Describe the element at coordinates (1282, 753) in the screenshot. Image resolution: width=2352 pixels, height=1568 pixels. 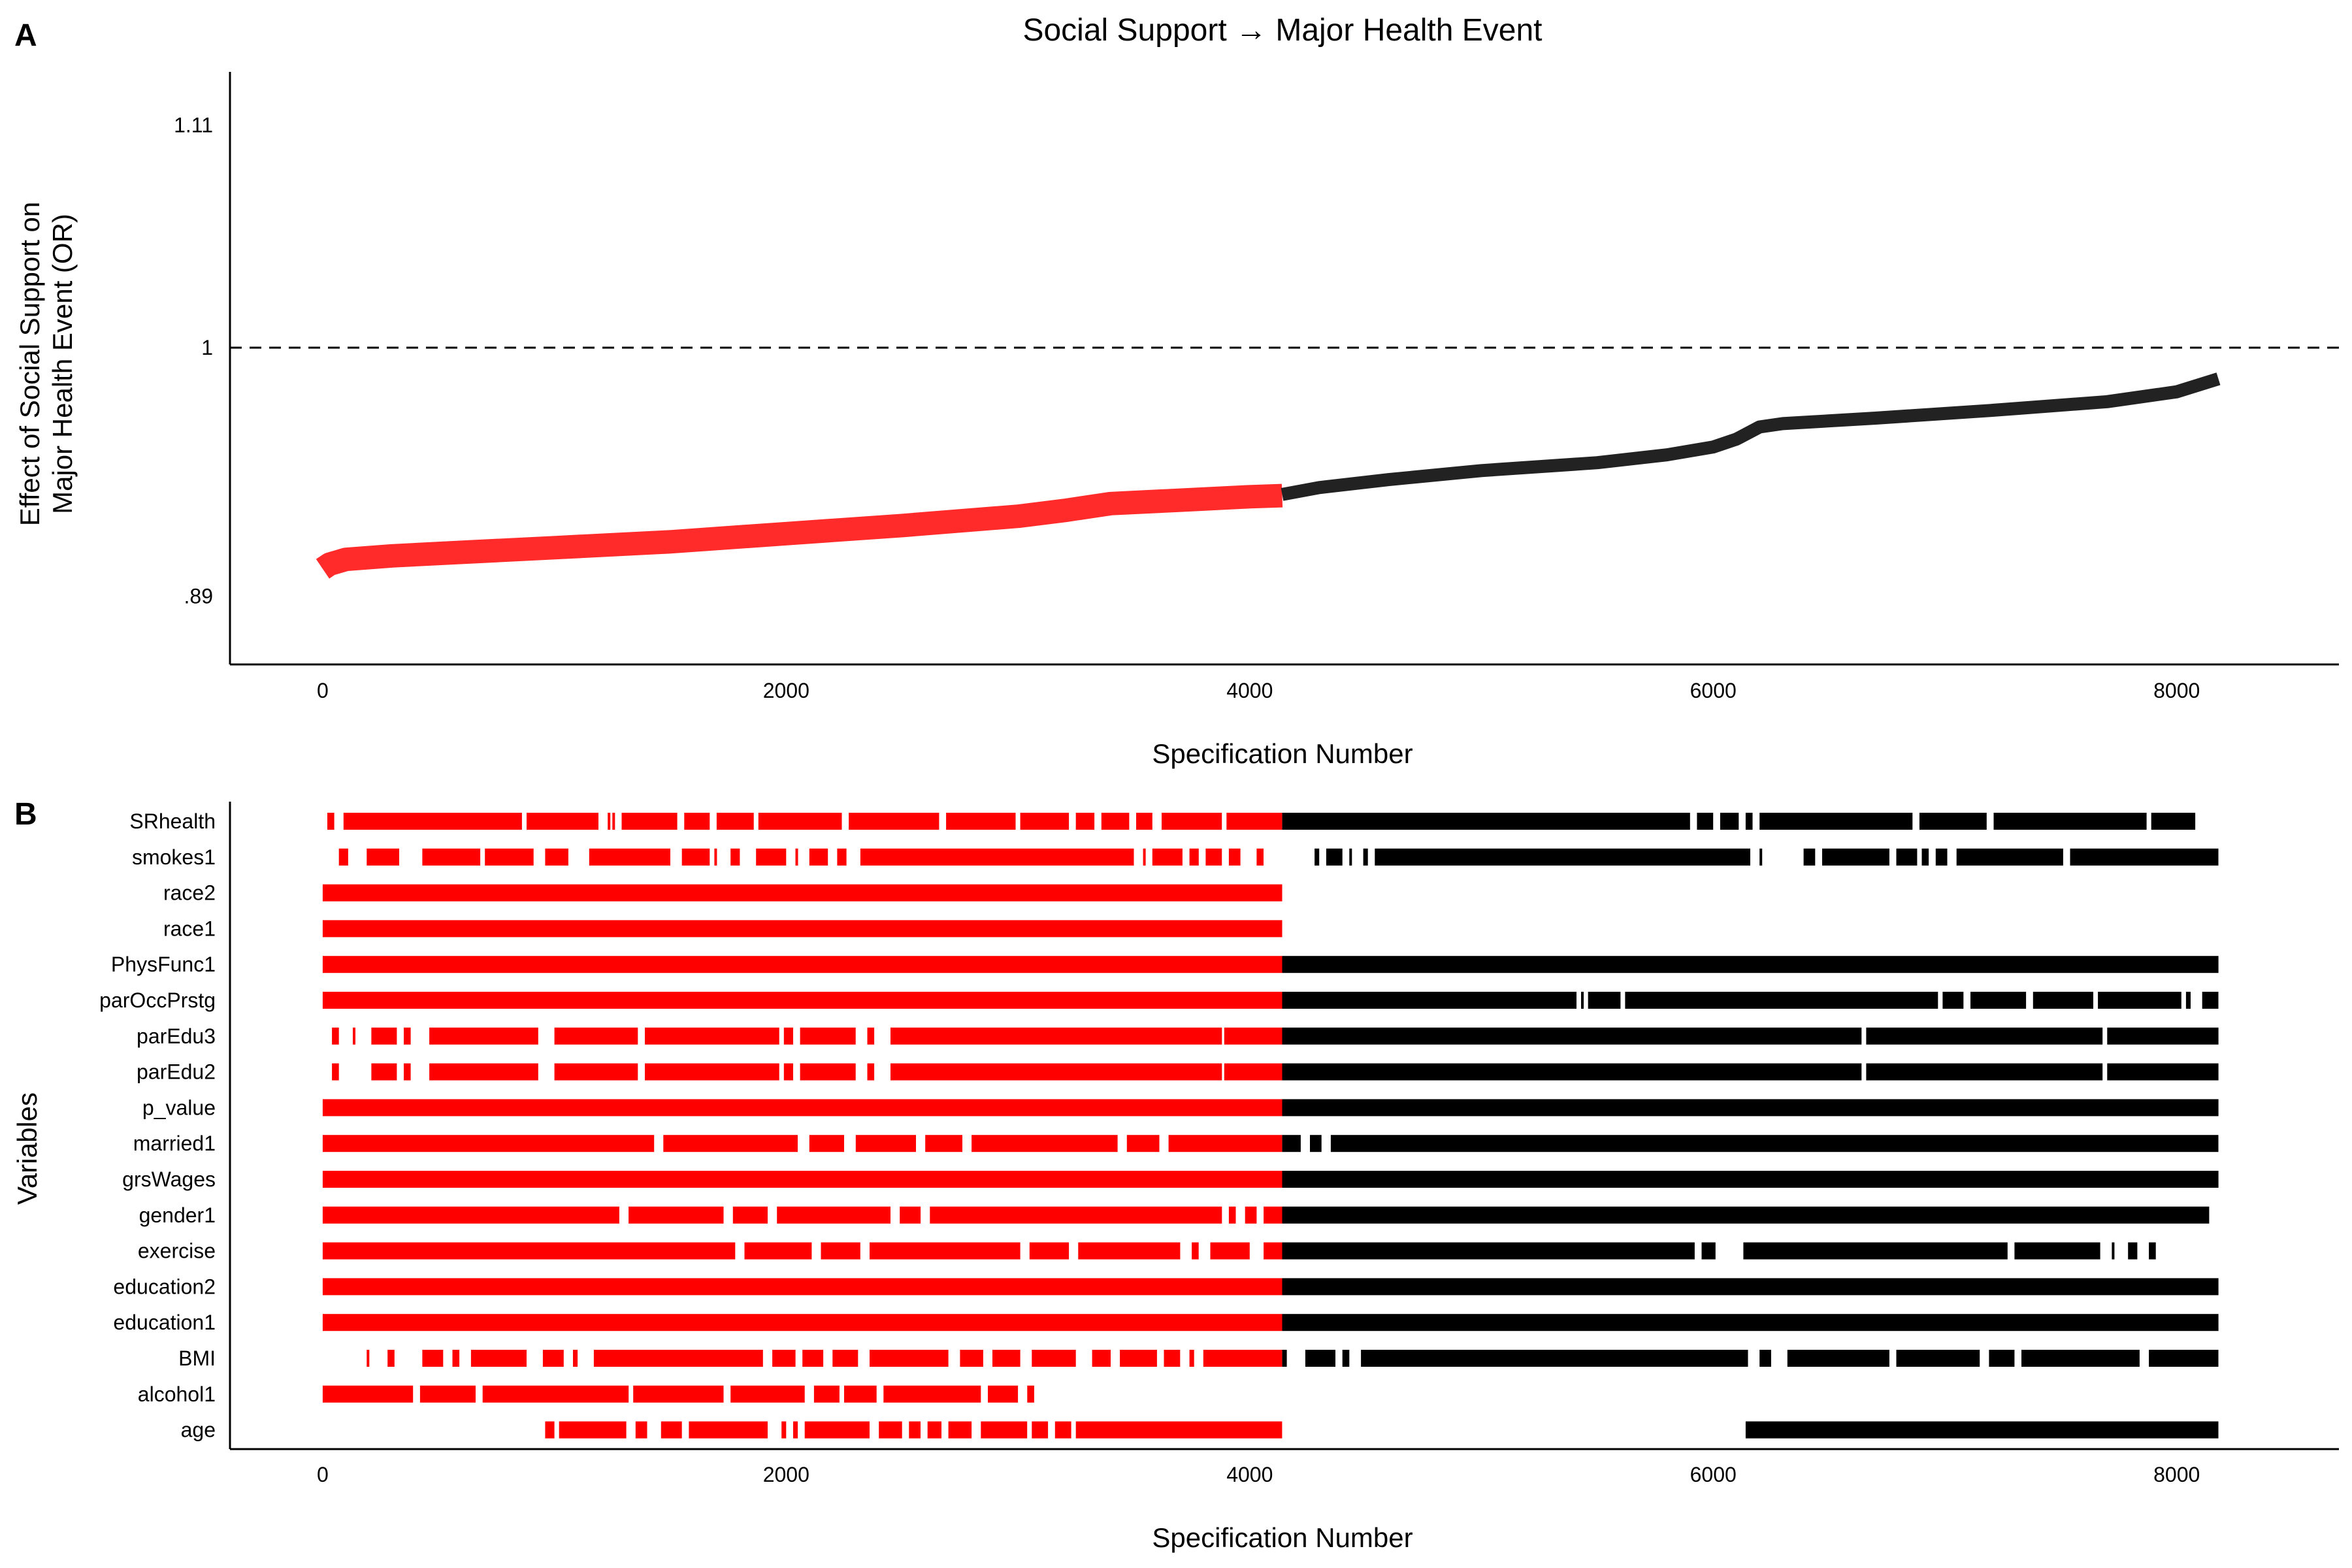
I see `panel-a-x-axis-title: Specification Number` at that location.